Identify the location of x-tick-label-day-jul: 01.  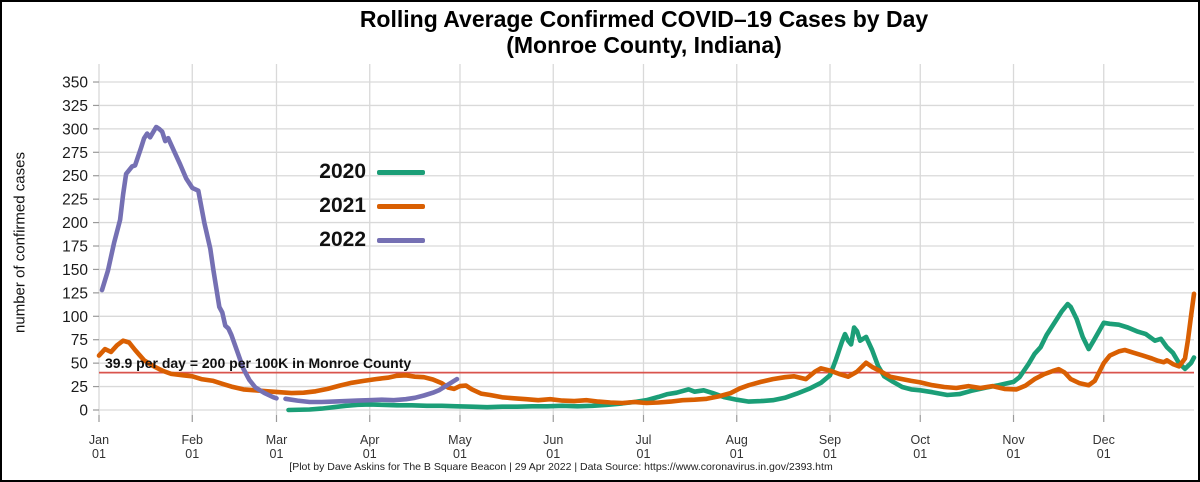
(644, 454).